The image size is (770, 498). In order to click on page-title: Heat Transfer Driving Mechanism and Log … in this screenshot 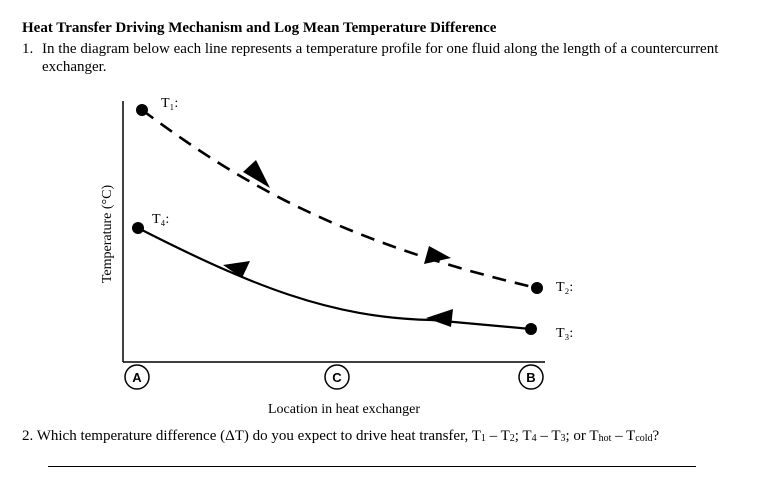, I will do `click(259, 28)`.